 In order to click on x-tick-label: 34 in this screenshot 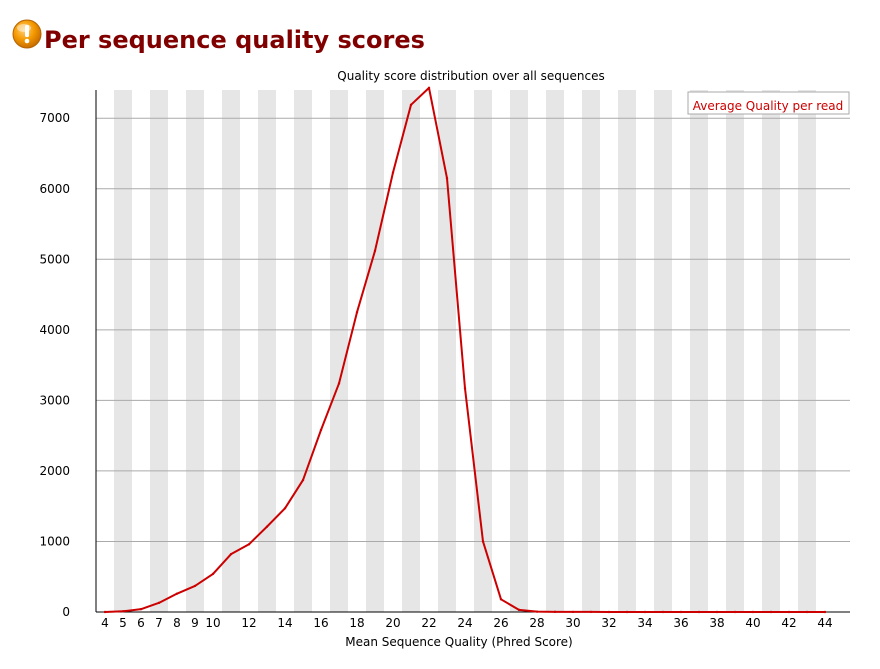, I will do `click(644, 623)`.